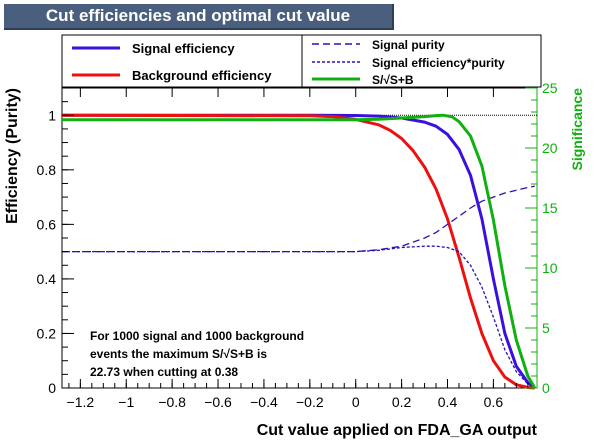 The width and height of the screenshot is (598, 443). Describe the element at coordinates (550, 148) in the screenshot. I see `y2-tick-label: 20` at that location.